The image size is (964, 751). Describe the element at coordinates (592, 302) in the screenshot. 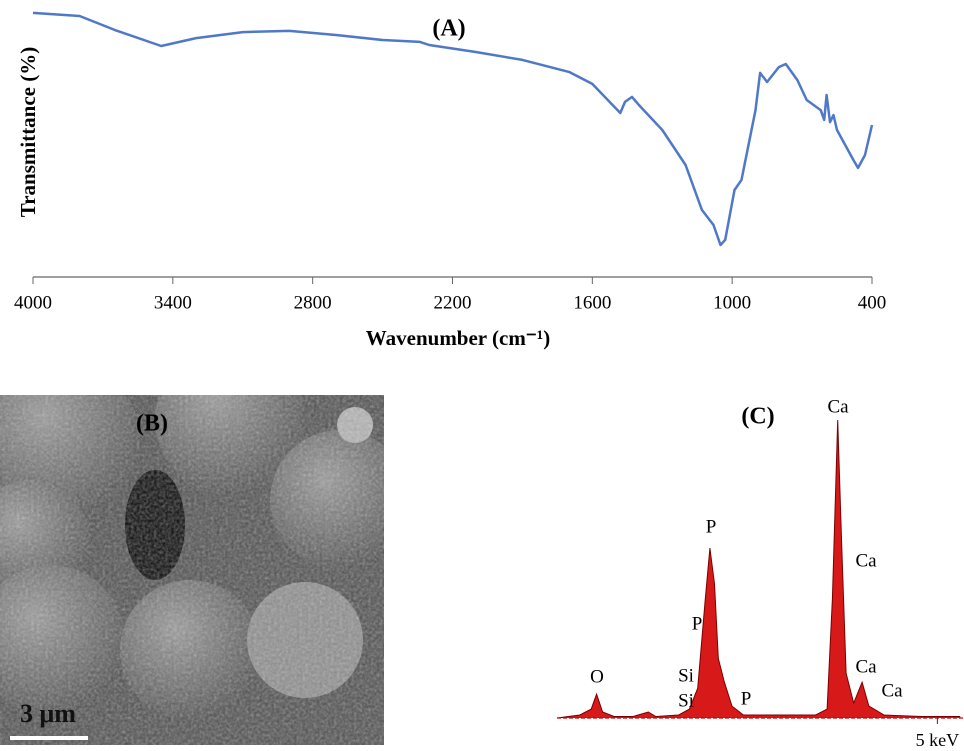

I see `x-tick-label: 1600` at that location.